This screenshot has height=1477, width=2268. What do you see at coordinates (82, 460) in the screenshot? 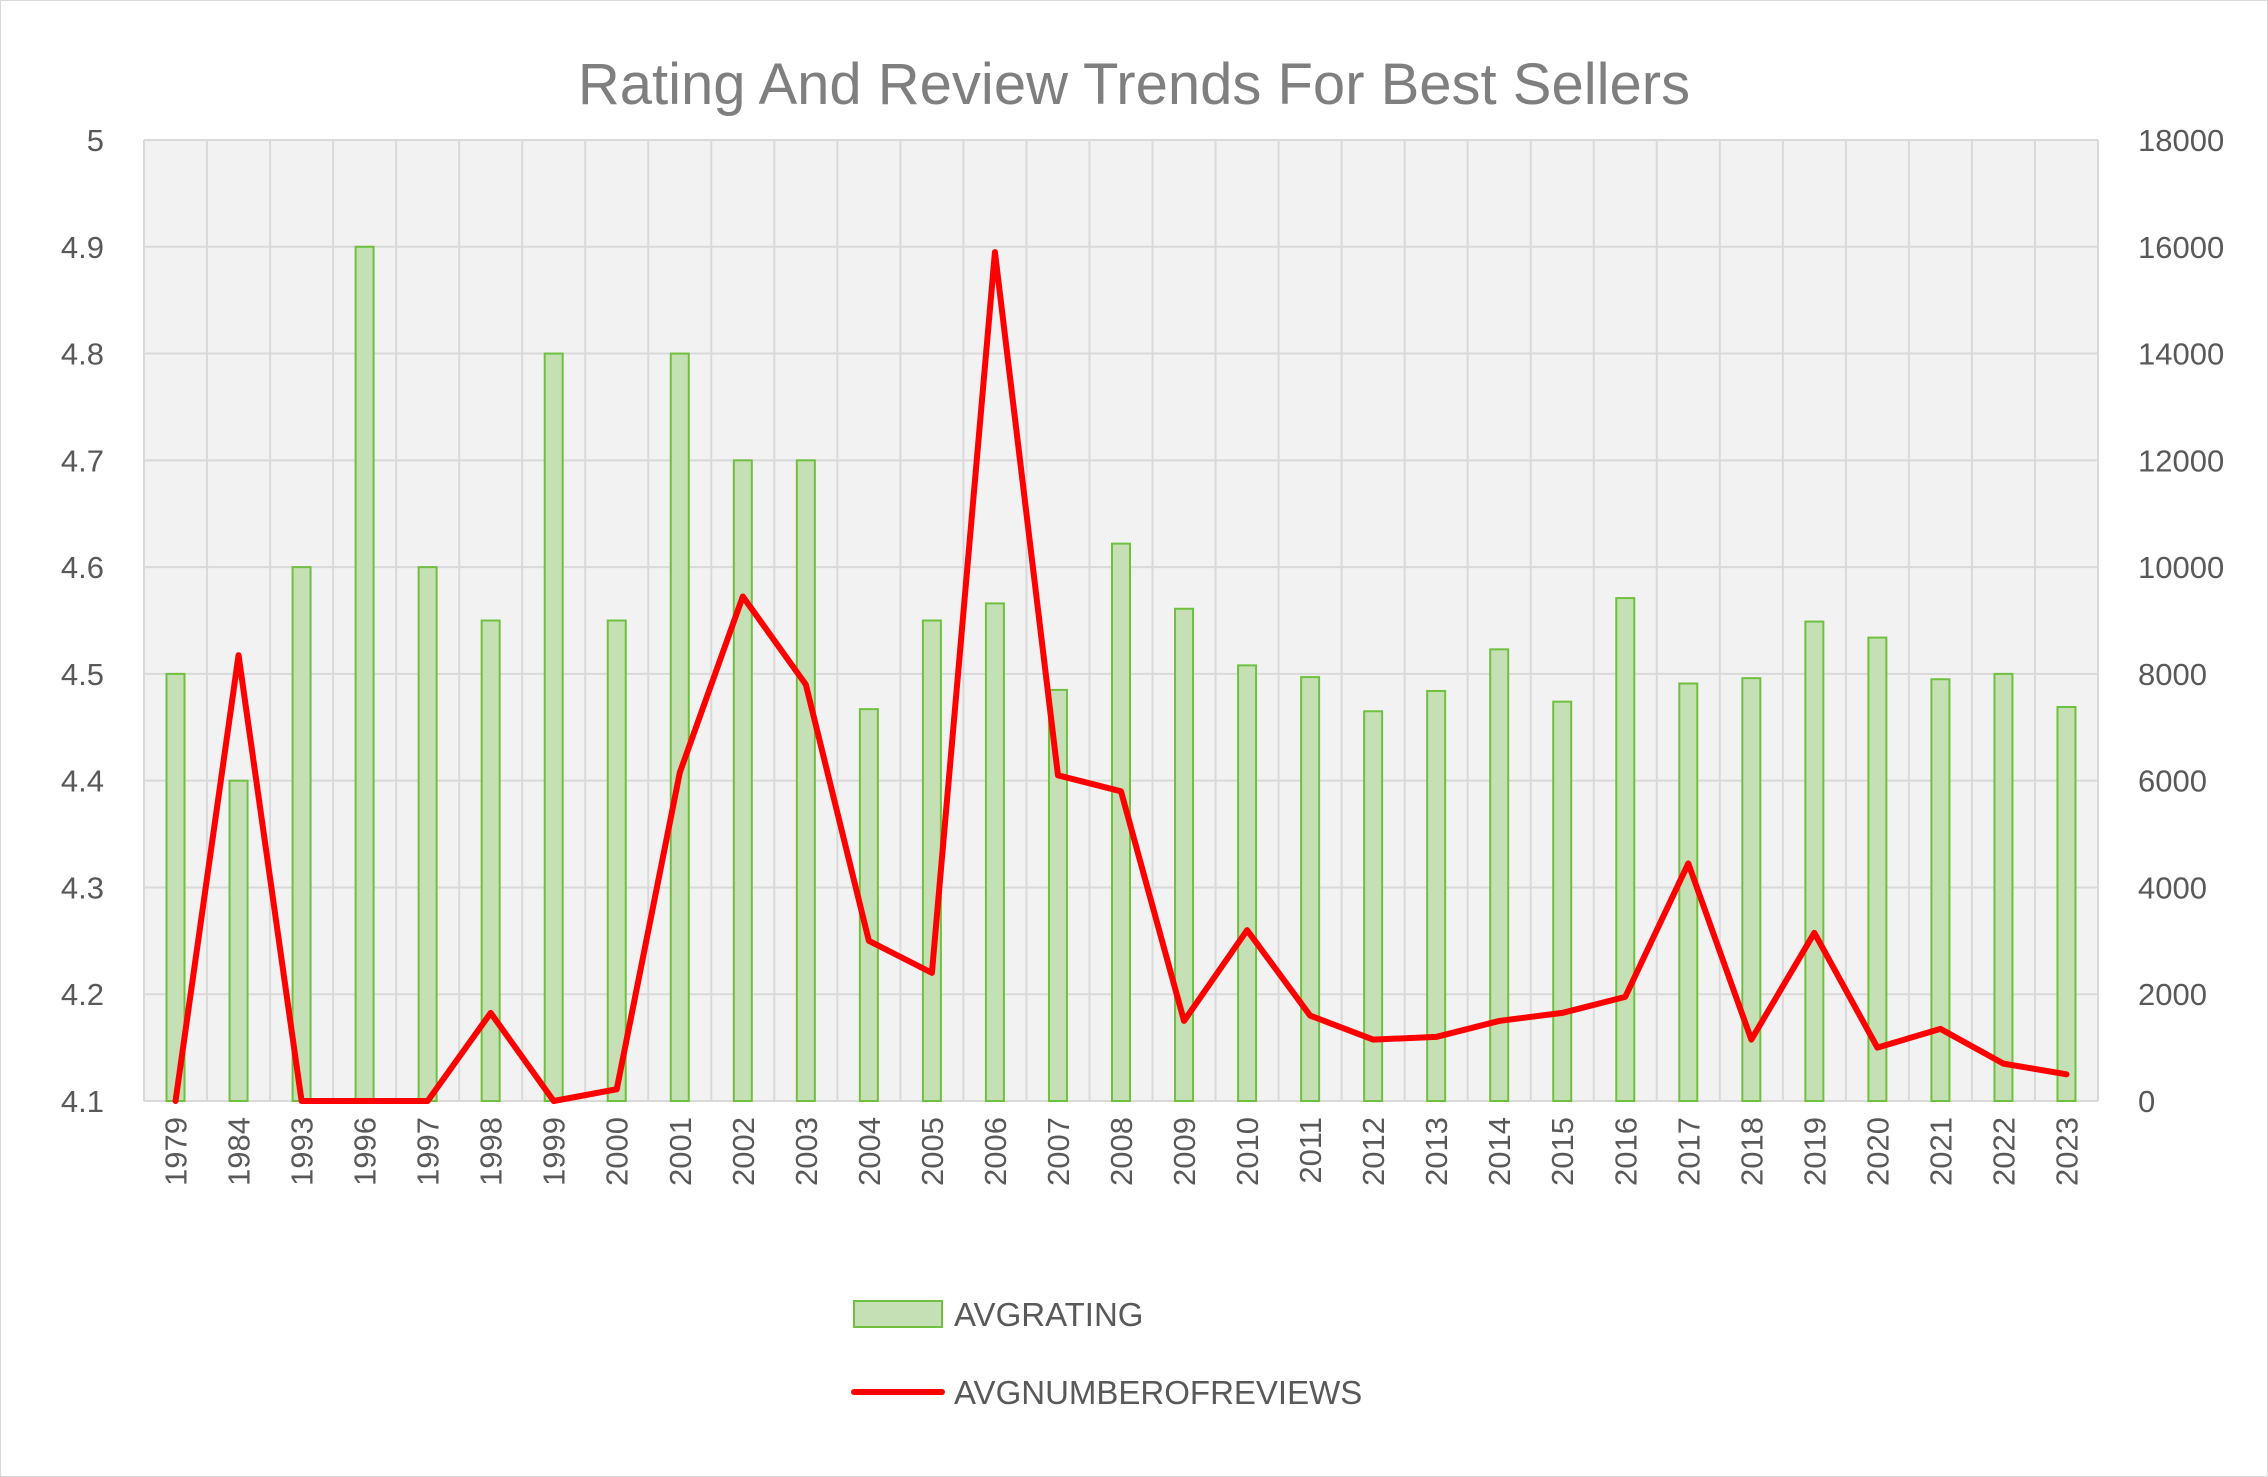
I see `y-left-tick-label: 4.7` at bounding box center [82, 460].